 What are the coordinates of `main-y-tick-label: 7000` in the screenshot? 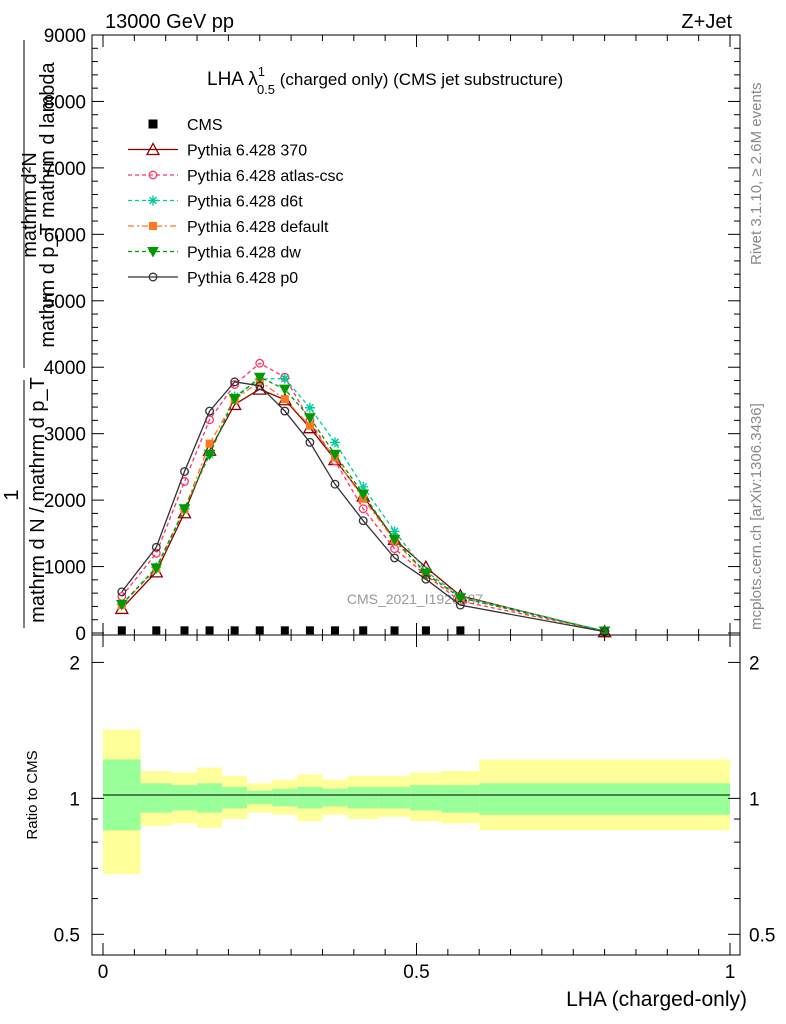 It's located at (65, 169).